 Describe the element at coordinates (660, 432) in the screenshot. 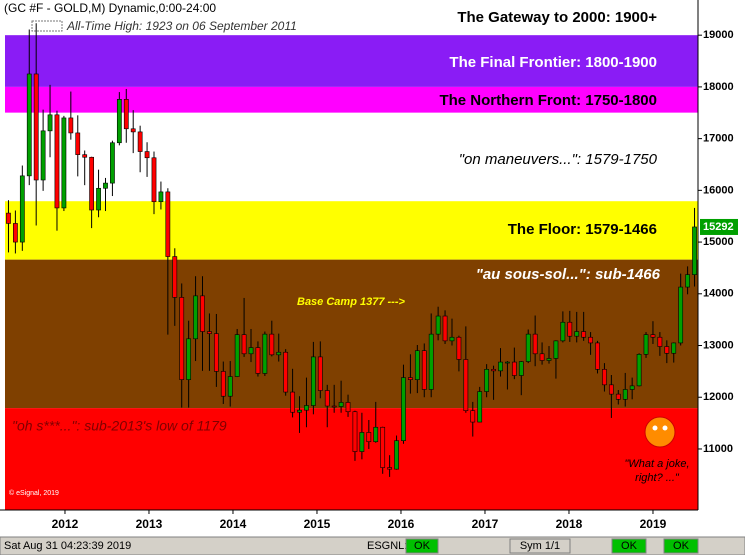

I see `joker-icon` at that location.